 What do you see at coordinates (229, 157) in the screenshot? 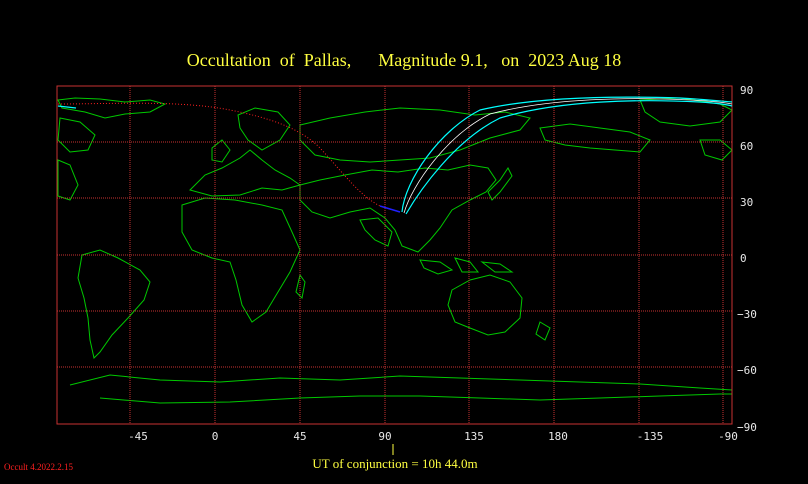
I see `dotted-path` at bounding box center [229, 157].